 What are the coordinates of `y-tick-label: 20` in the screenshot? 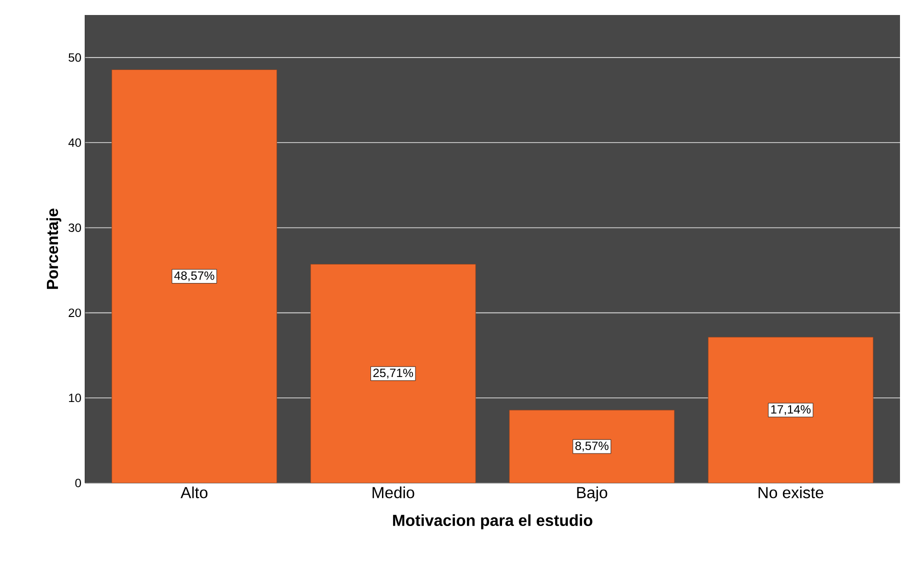 It's located at (75, 313).